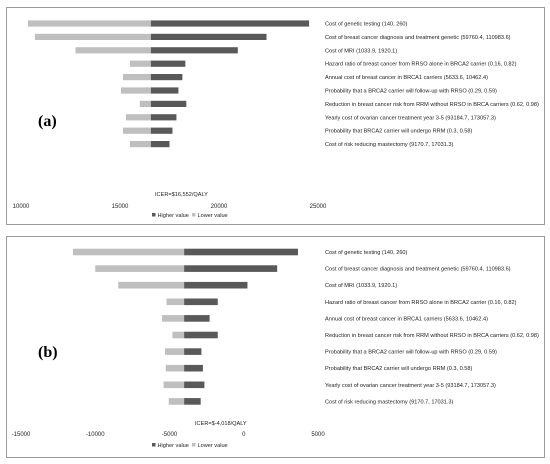 The height and width of the screenshot is (464, 550). Describe the element at coordinates (318, 435) in the screenshot. I see `panel-b-x-tick-label: 5000` at that location.